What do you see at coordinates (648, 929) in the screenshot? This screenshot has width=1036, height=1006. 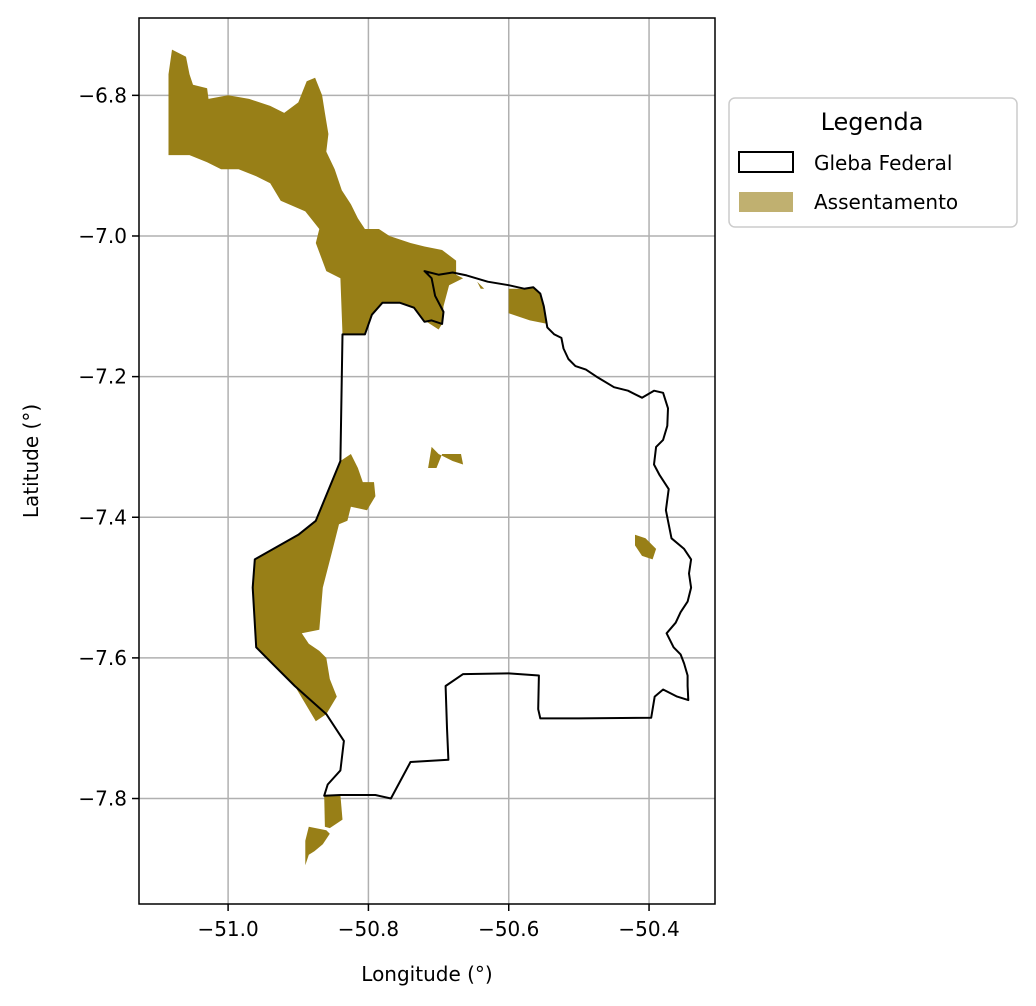 I see `x-tick-label: −50.4` at bounding box center [648, 929].